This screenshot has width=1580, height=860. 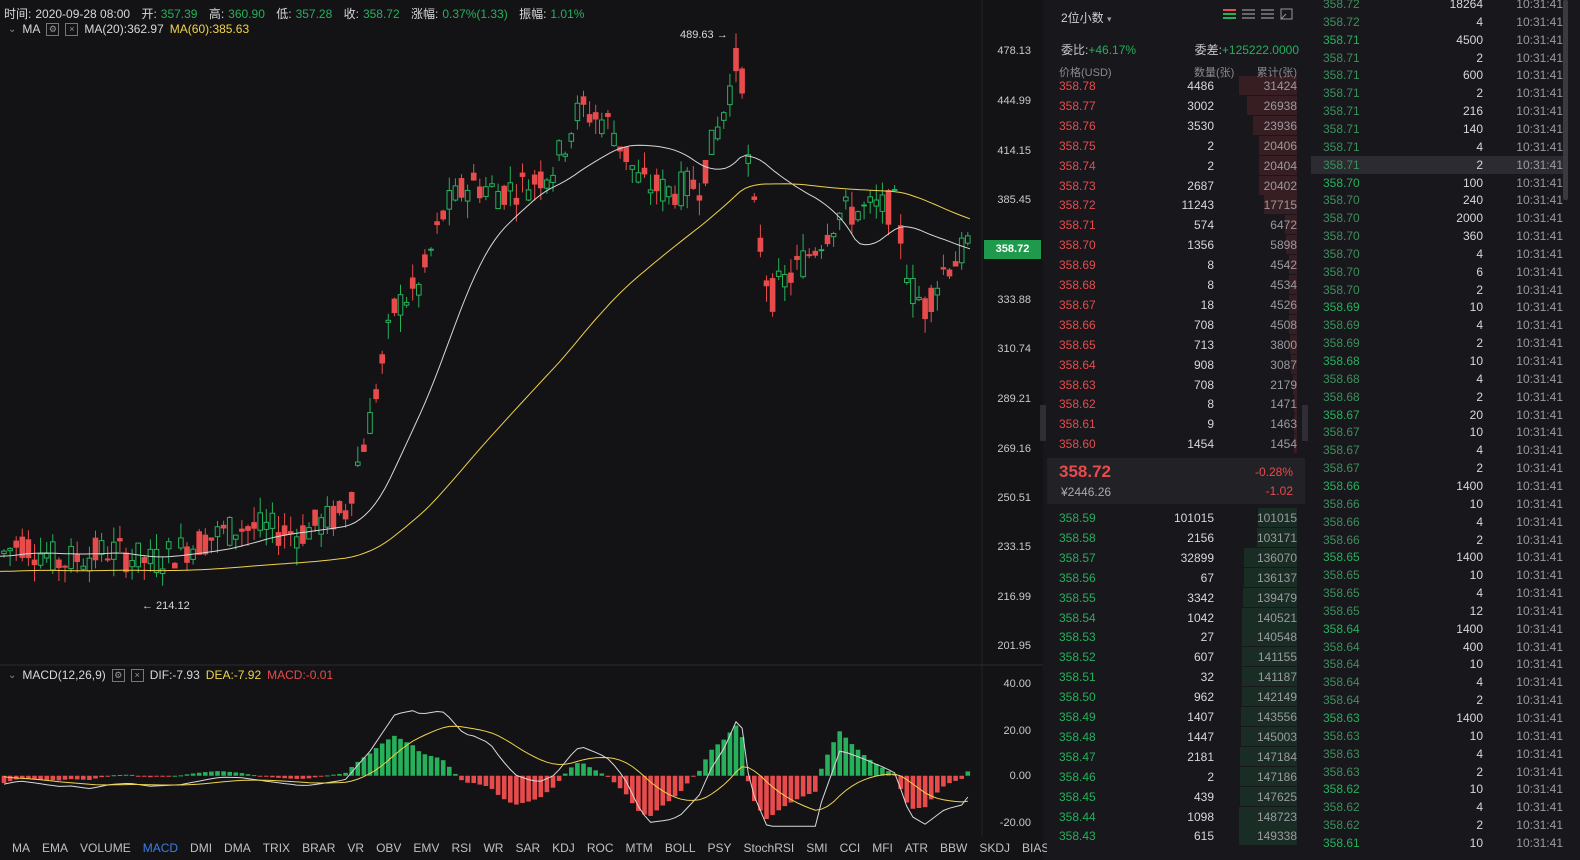 What do you see at coordinates (1175, 324) in the screenshot?
I see `ask-row: 358.66 708 4508` at bounding box center [1175, 324].